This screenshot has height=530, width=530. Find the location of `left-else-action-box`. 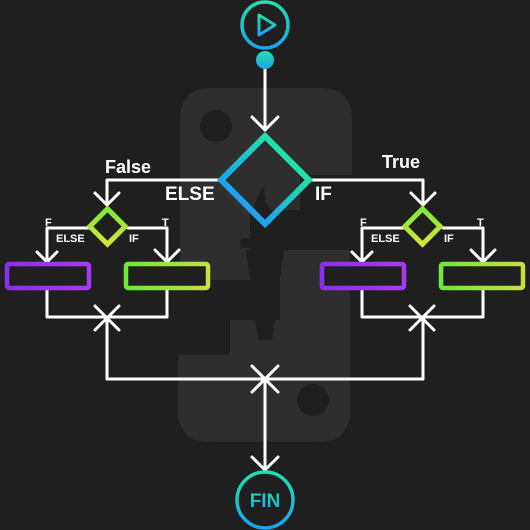

left-else-action-box is located at coordinates (48, 276).